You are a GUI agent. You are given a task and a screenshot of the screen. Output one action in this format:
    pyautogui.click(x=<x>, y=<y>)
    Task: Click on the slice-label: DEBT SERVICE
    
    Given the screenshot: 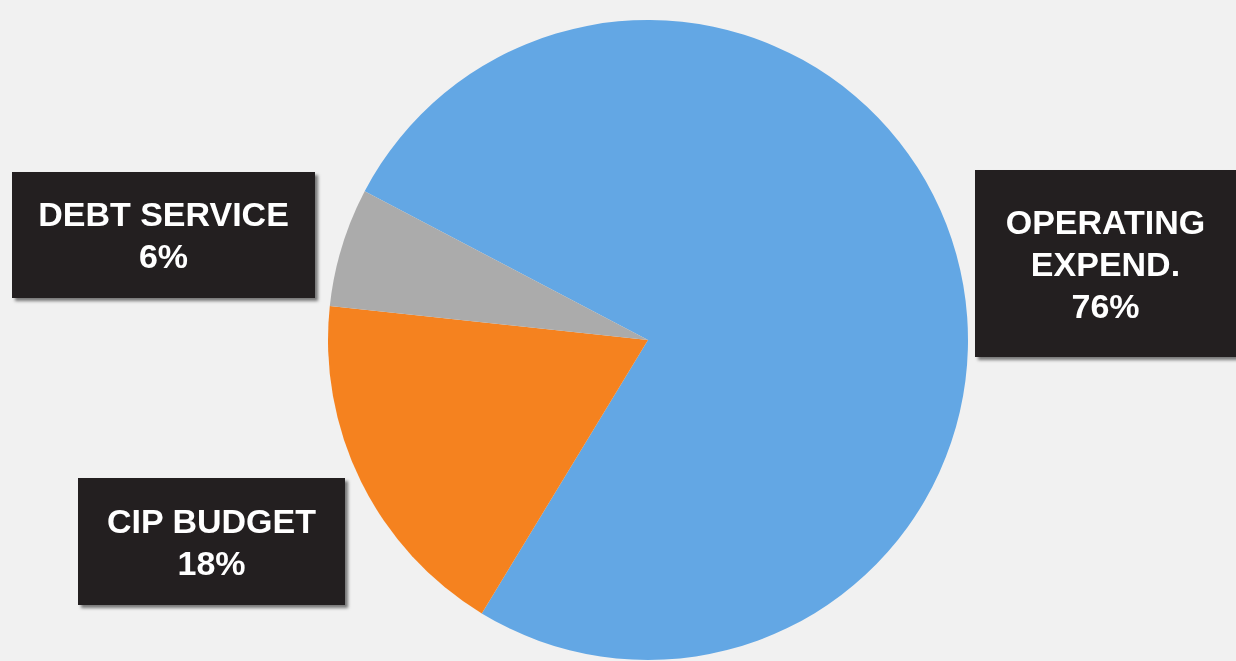 What is the action you would take?
    pyautogui.click(x=163, y=214)
    